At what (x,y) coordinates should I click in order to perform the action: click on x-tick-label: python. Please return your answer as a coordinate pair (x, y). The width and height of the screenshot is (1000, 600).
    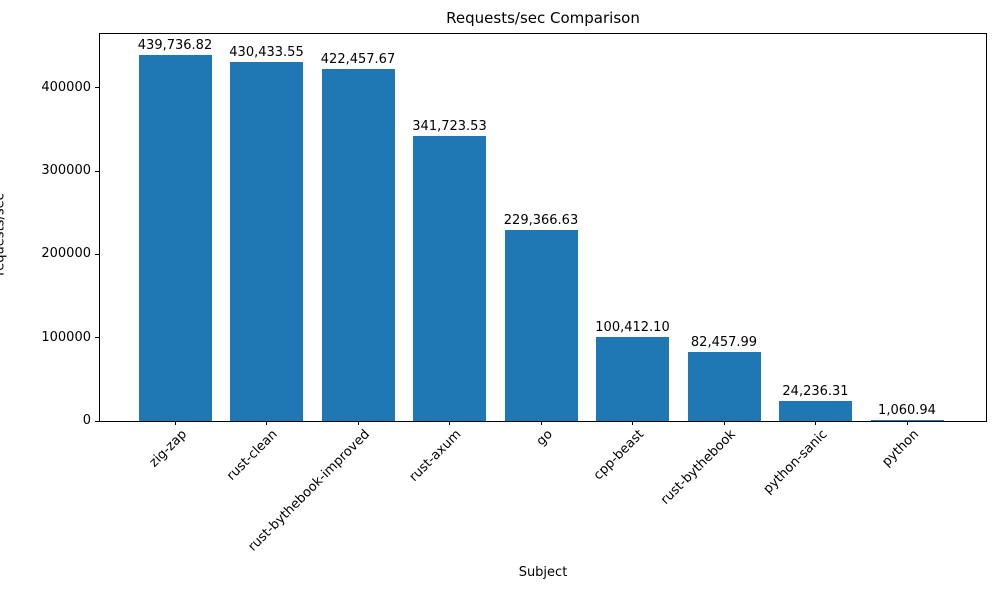
    Looking at the image, I should click on (900, 448).